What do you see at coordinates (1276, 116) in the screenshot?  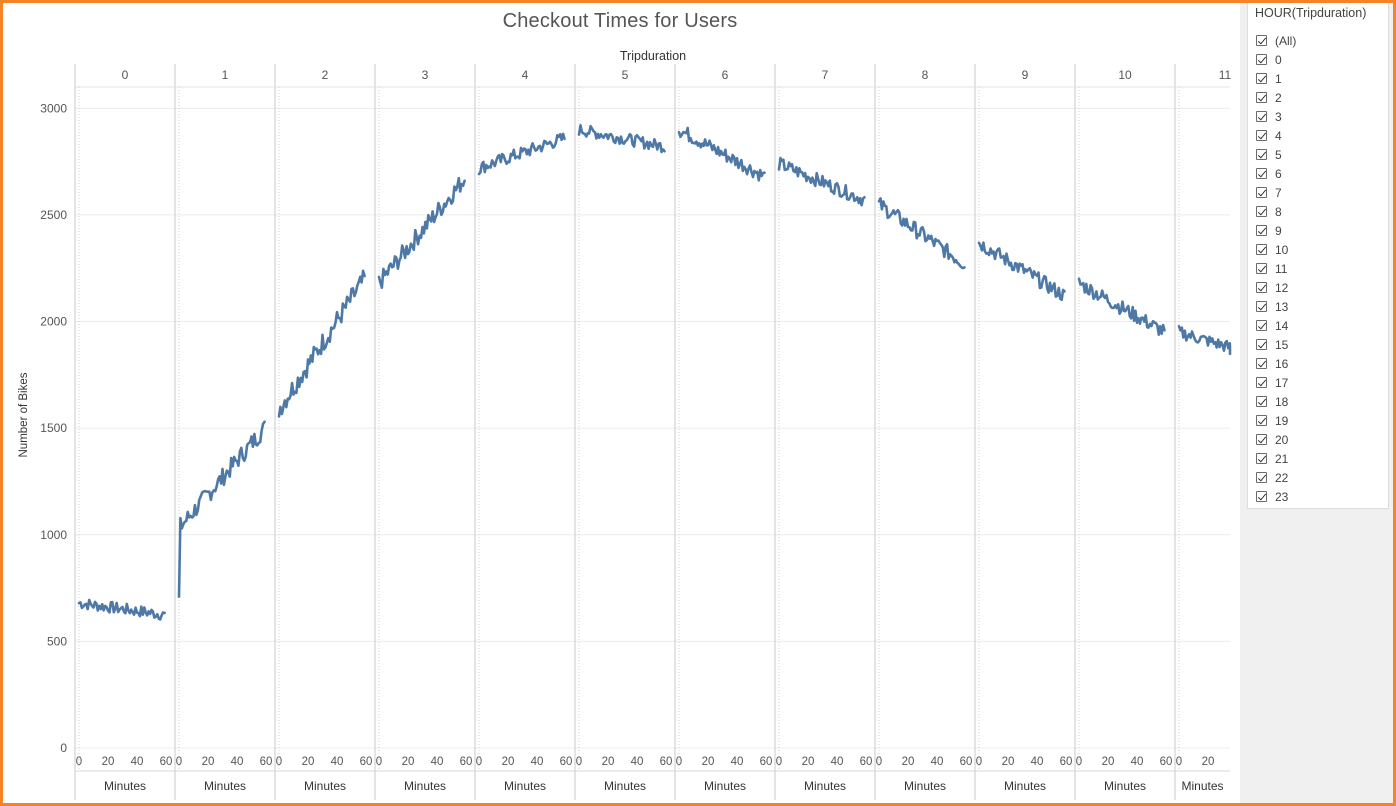 I see `filter-item: 3` at bounding box center [1276, 116].